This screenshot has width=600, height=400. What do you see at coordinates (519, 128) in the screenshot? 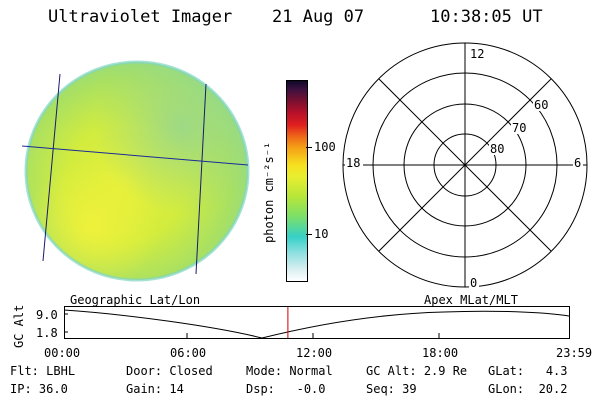
I see `lat-label-70: 70` at bounding box center [519, 128].